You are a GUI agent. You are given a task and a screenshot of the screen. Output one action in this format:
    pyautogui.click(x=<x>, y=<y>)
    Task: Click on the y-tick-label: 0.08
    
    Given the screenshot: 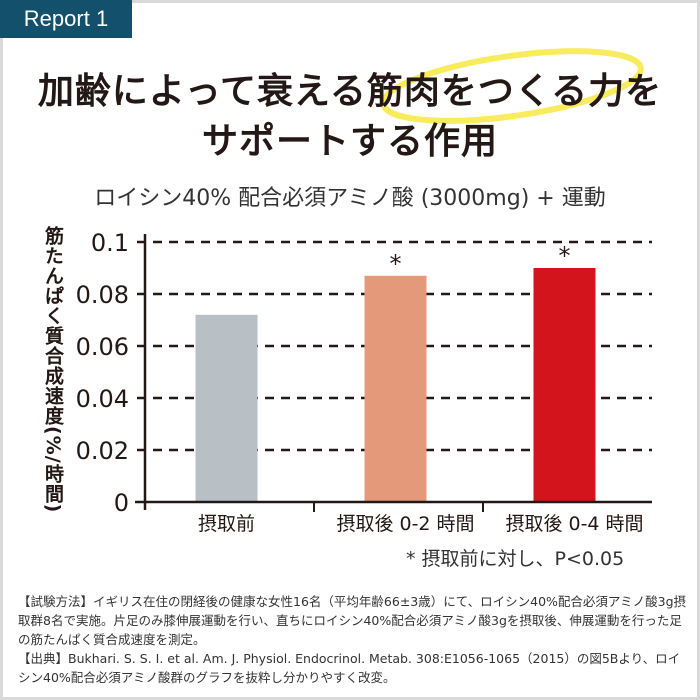 What is the action you would take?
    pyautogui.click(x=102, y=295)
    